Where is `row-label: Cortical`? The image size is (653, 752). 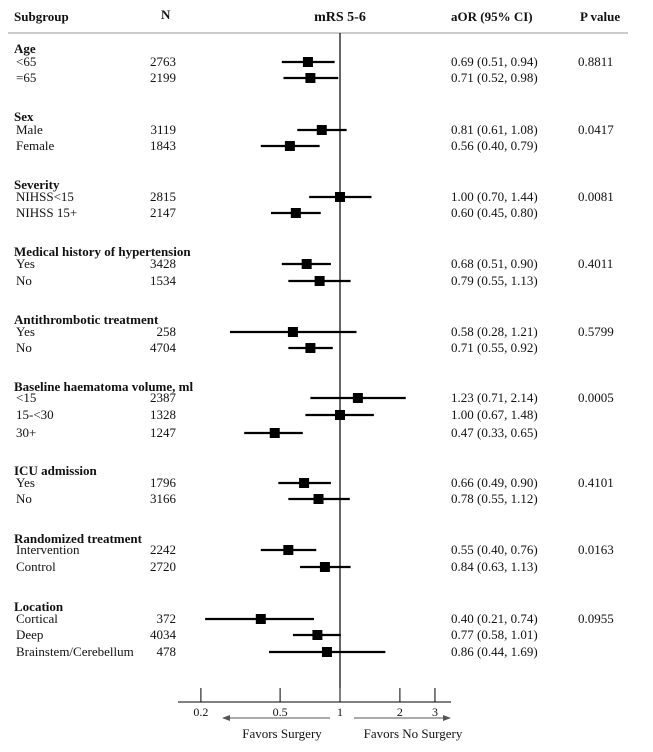
row-label: Cortical is located at coordinates (37, 618).